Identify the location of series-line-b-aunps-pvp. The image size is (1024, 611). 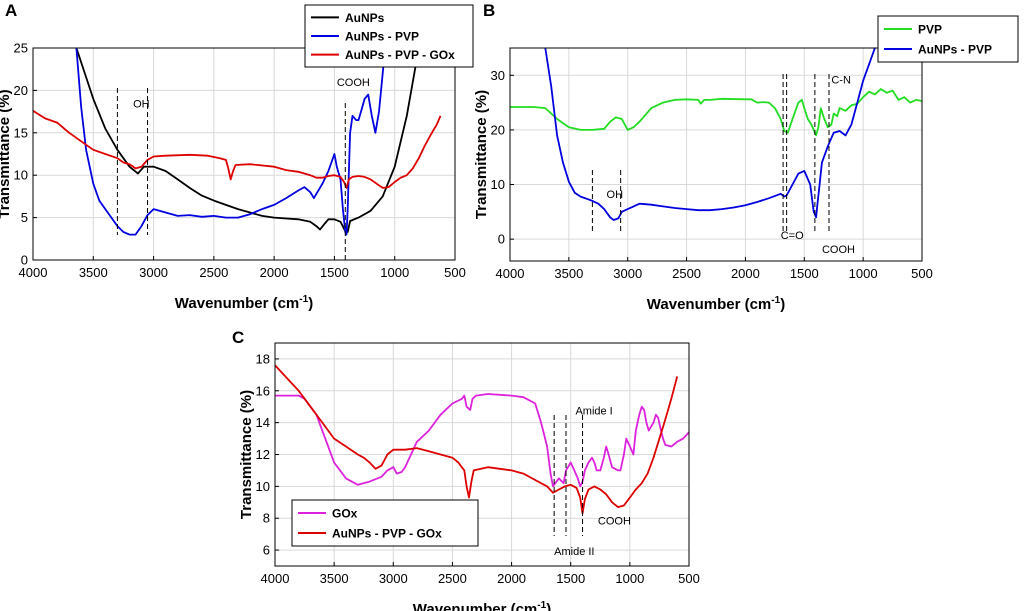
(710, 134).